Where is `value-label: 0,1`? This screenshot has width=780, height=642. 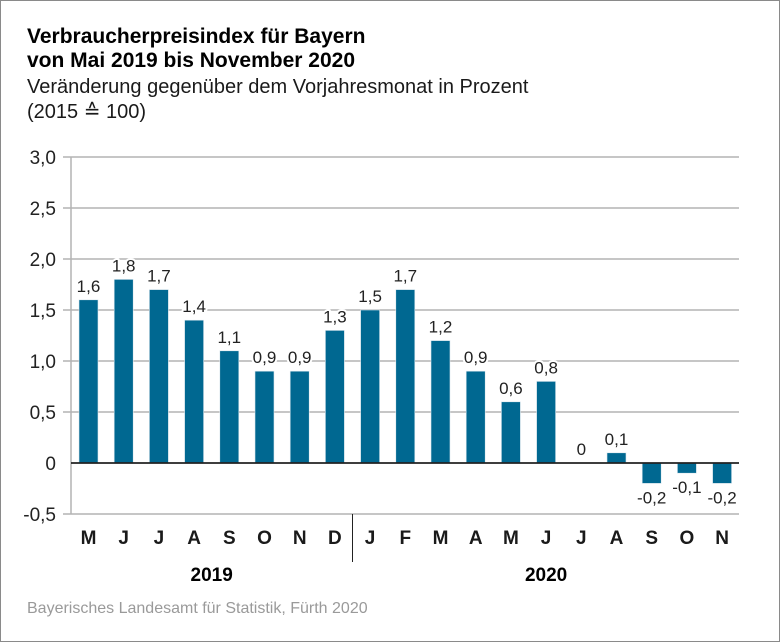
value-label: 0,1 is located at coordinates (617, 439).